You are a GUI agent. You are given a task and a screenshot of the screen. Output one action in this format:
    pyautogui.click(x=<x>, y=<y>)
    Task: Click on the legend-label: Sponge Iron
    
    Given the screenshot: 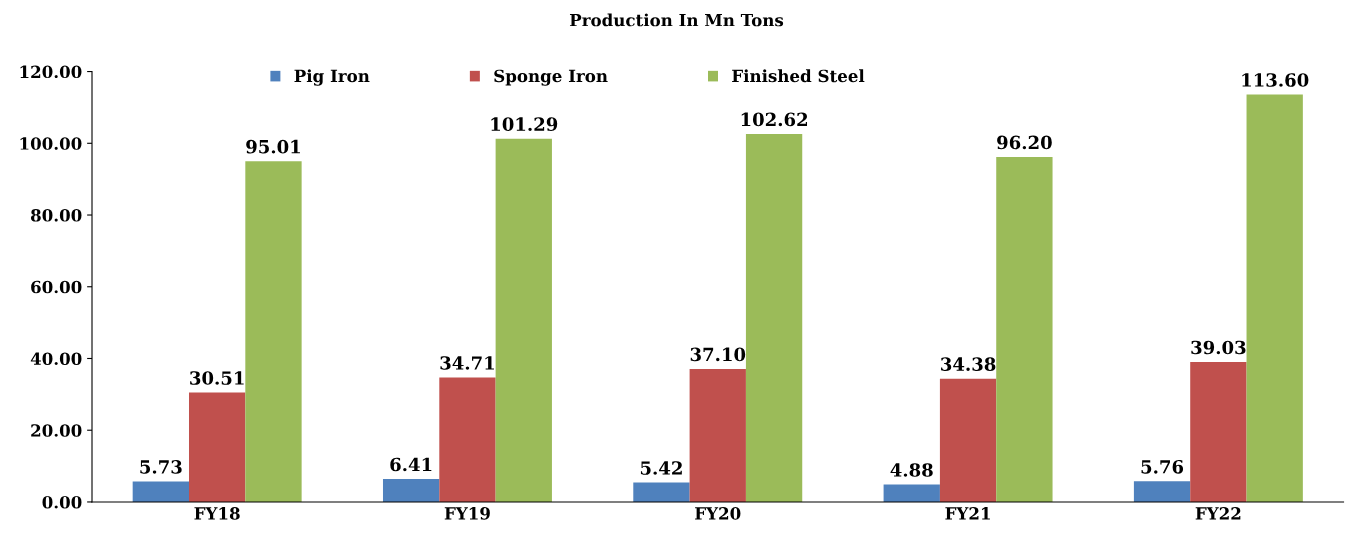 What is the action you would take?
    pyautogui.click(x=551, y=77)
    